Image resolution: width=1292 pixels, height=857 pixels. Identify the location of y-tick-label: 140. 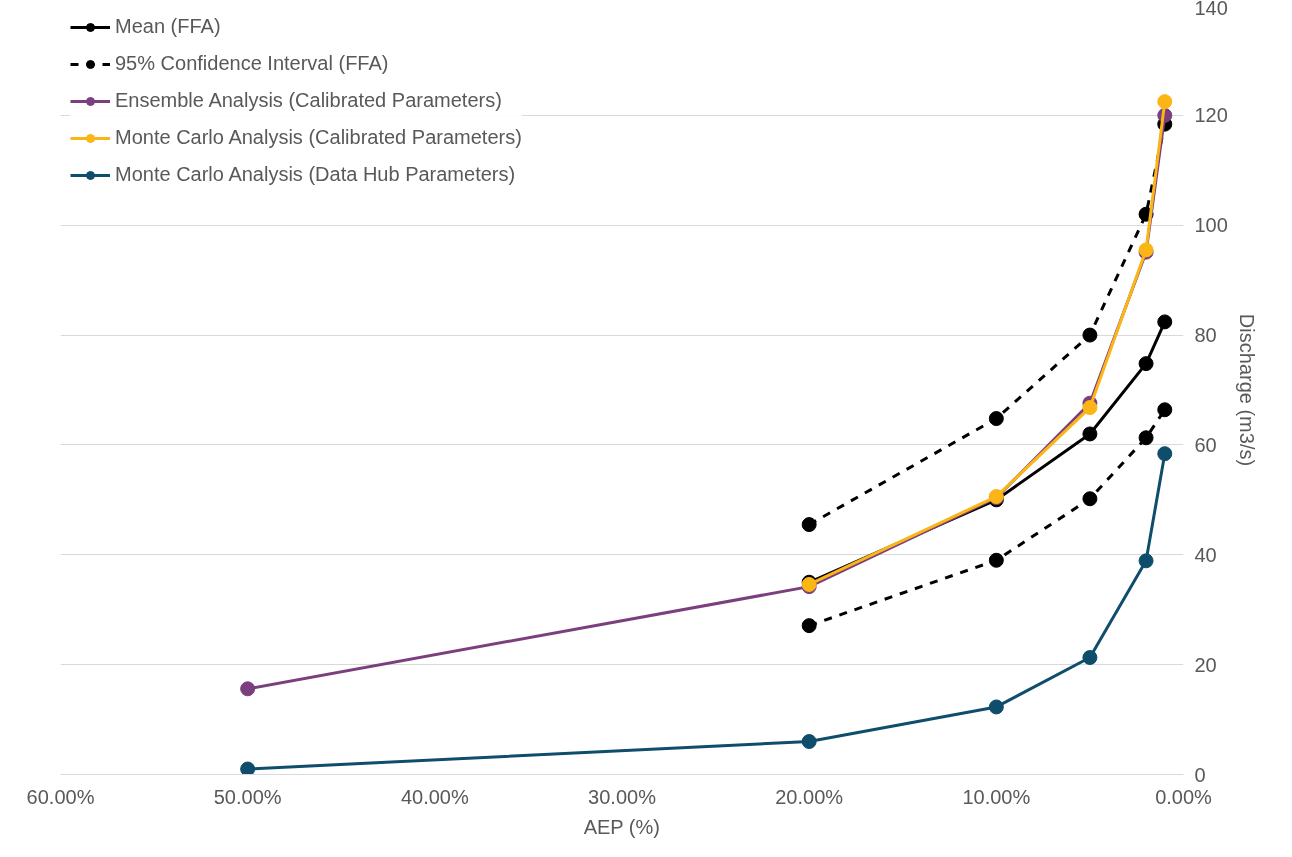
(1211, 9).